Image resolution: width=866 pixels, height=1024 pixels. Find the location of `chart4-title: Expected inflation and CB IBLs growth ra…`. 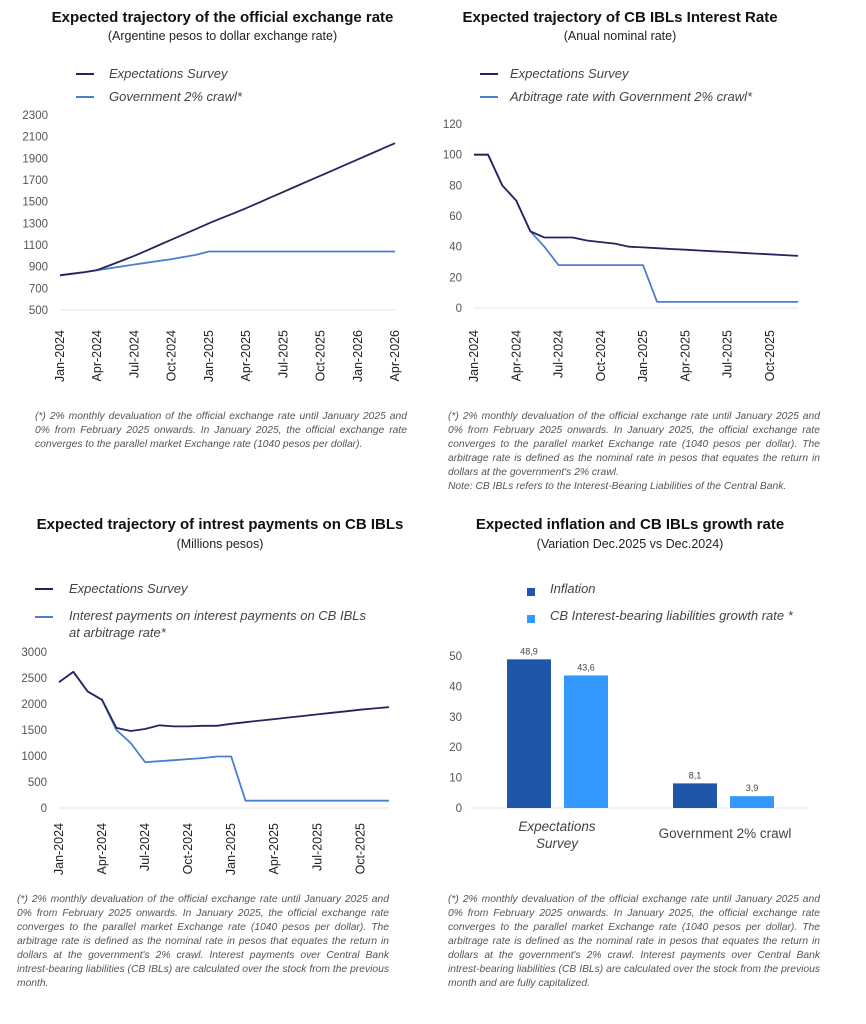

chart4-title: Expected inflation and CB IBLs growth ra… is located at coordinates (630, 524).